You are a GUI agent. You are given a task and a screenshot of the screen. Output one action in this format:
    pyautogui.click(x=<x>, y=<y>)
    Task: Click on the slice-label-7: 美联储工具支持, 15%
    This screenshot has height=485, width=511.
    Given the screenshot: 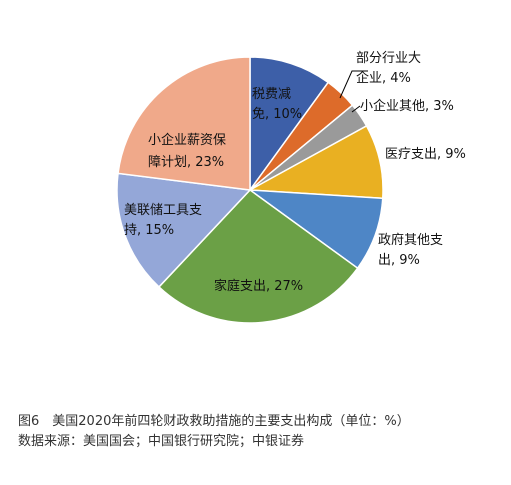 What is the action you would take?
    pyautogui.click(x=163, y=220)
    